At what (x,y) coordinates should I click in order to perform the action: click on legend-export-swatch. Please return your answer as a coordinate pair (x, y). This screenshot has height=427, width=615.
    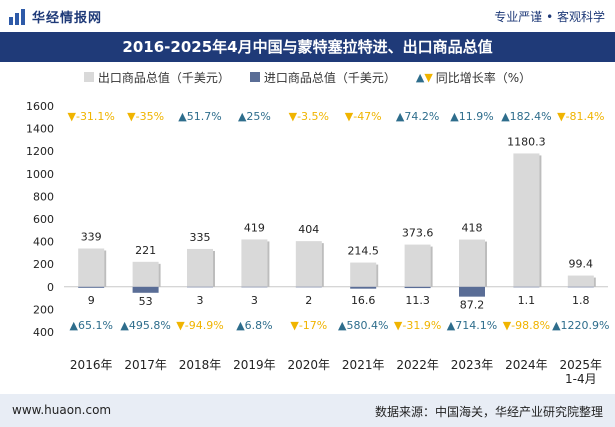
    Looking at the image, I should click on (88, 77).